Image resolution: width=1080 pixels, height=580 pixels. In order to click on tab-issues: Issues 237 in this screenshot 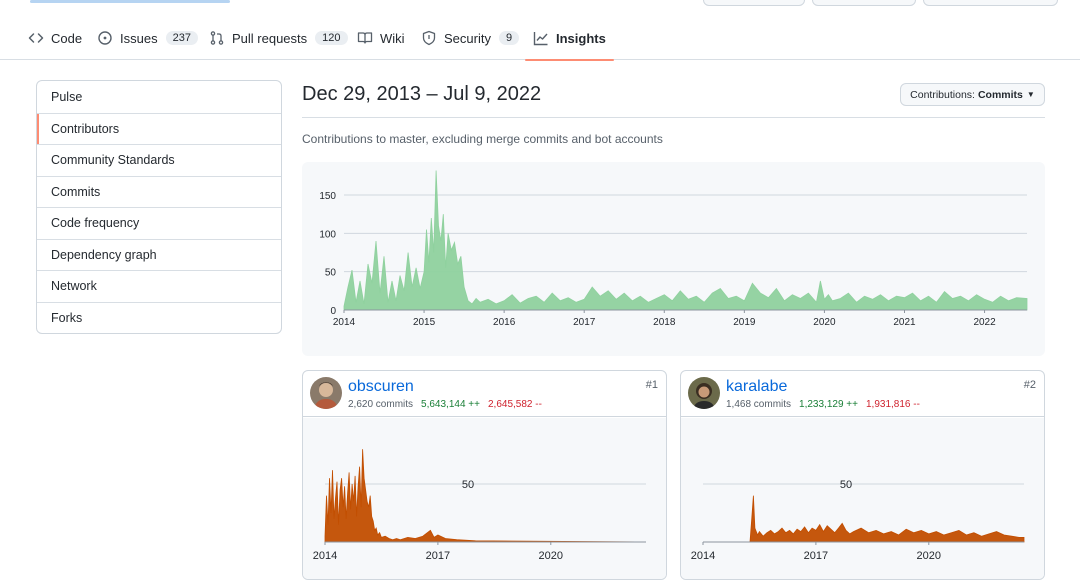, I will do `click(147, 38)`.